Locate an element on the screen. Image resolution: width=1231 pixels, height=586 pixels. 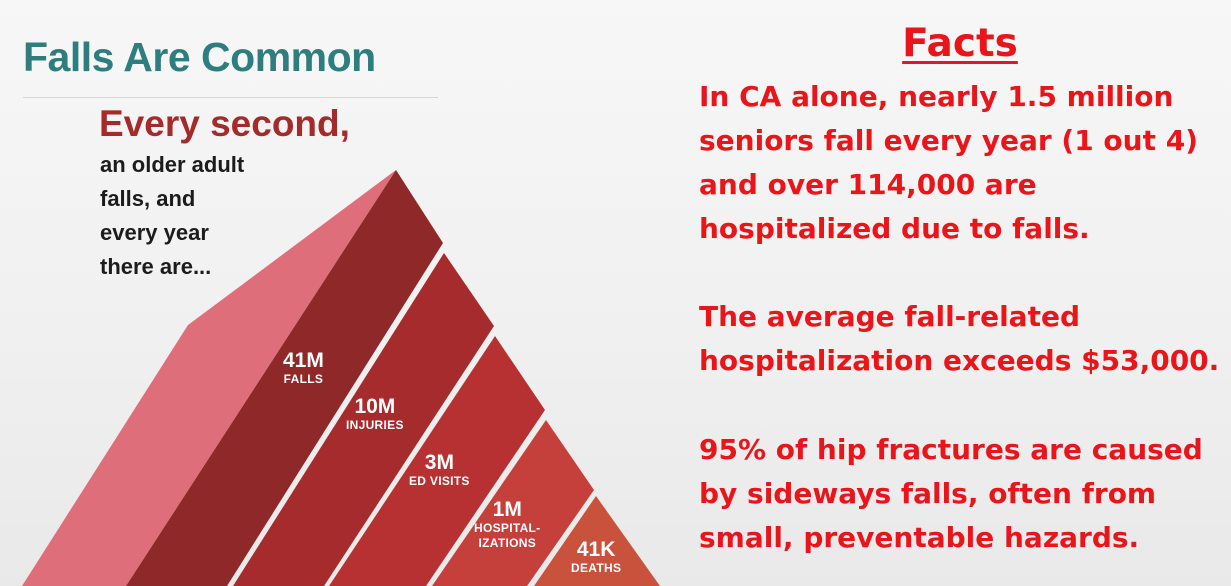
facts-heading: Facts is located at coordinates (960, 43).